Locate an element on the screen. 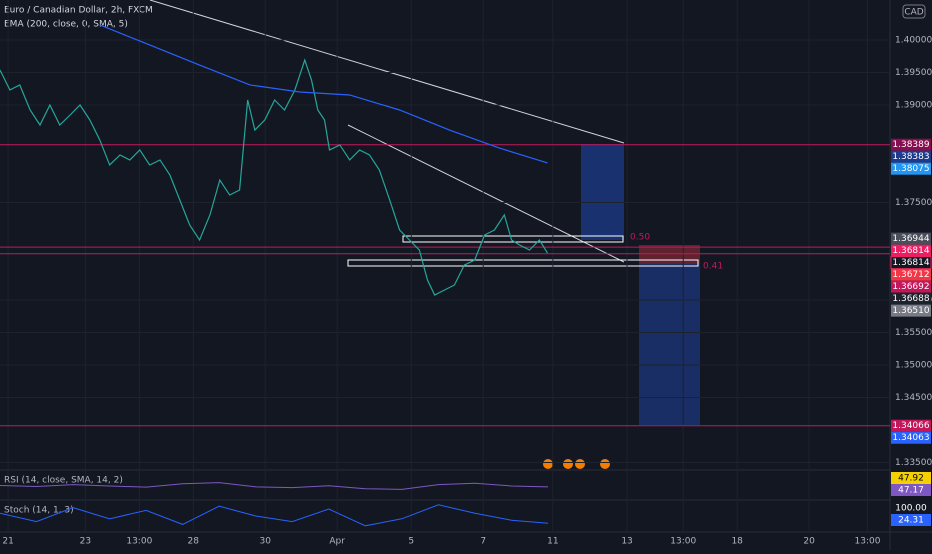  y-tick-label: 1.39500 is located at coordinates (913, 73).